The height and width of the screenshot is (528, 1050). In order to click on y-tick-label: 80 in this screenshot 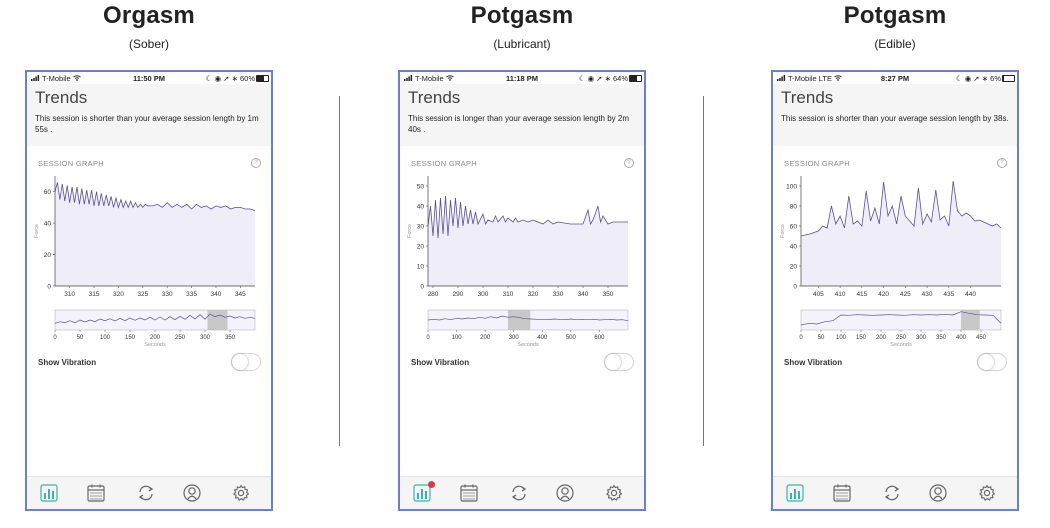, I will do `click(794, 207)`.